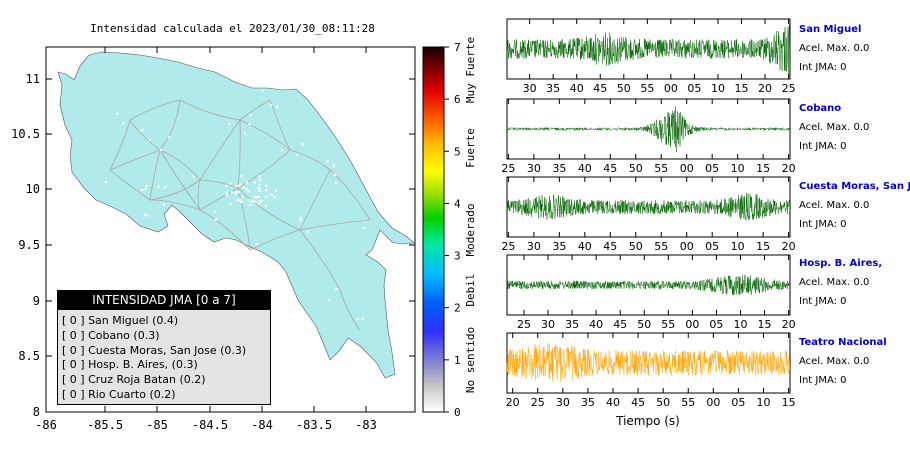 The width and height of the screenshot is (910, 460). Describe the element at coordinates (648, 421) in the screenshot. I see `time-axis-label: Tiempo (s)` at that location.